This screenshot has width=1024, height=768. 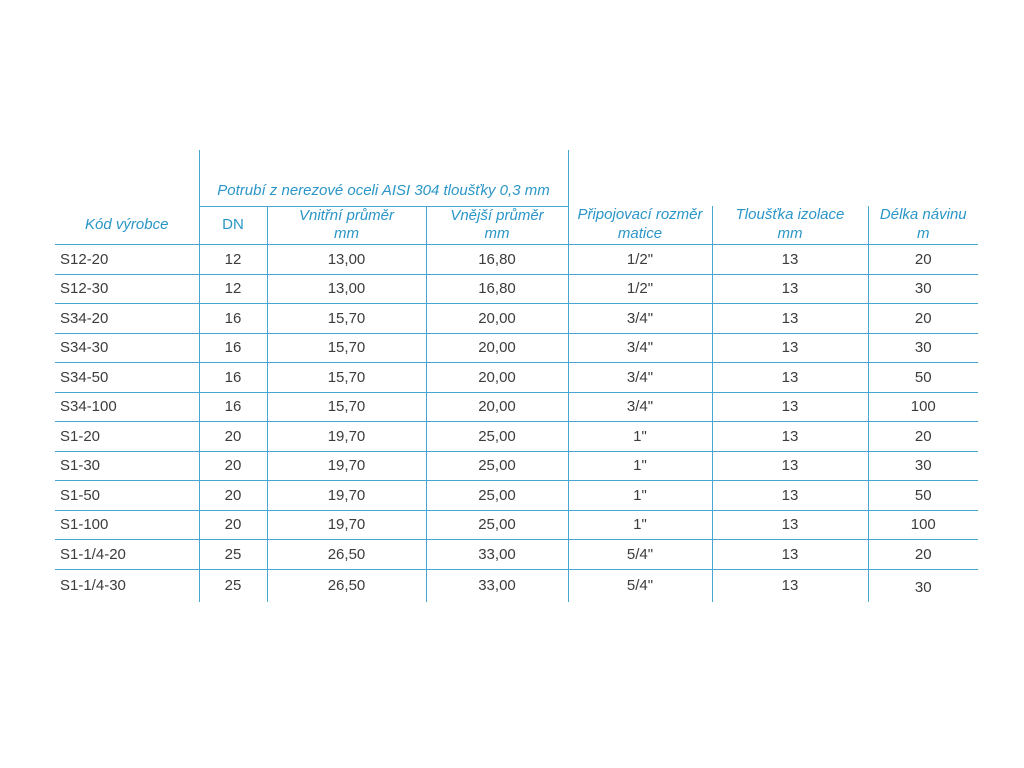 I want to click on col-header-outer-diameter: Vnější průměr mm, so click(x=497, y=225).